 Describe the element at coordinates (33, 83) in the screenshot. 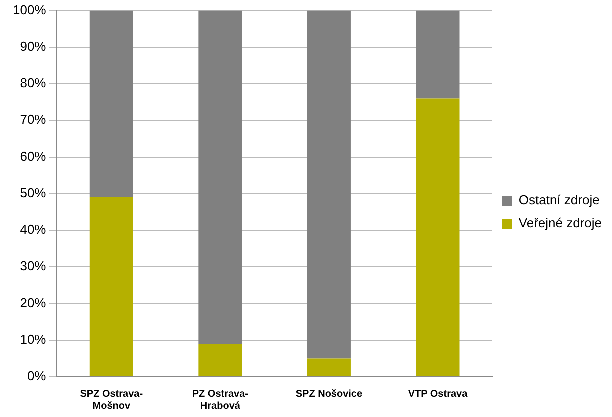

I see `y-tick-label: 80%` at that location.